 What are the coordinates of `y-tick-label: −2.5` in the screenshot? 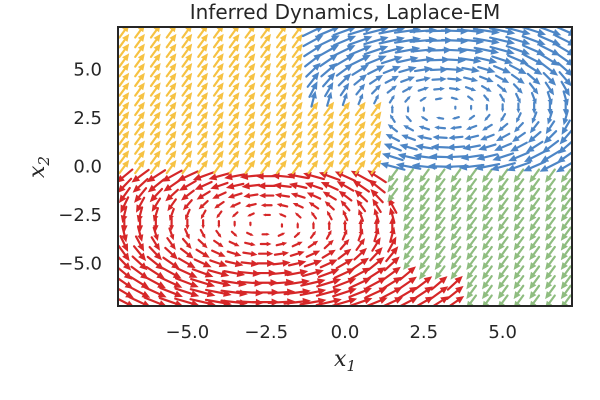 It's located at (80, 215).